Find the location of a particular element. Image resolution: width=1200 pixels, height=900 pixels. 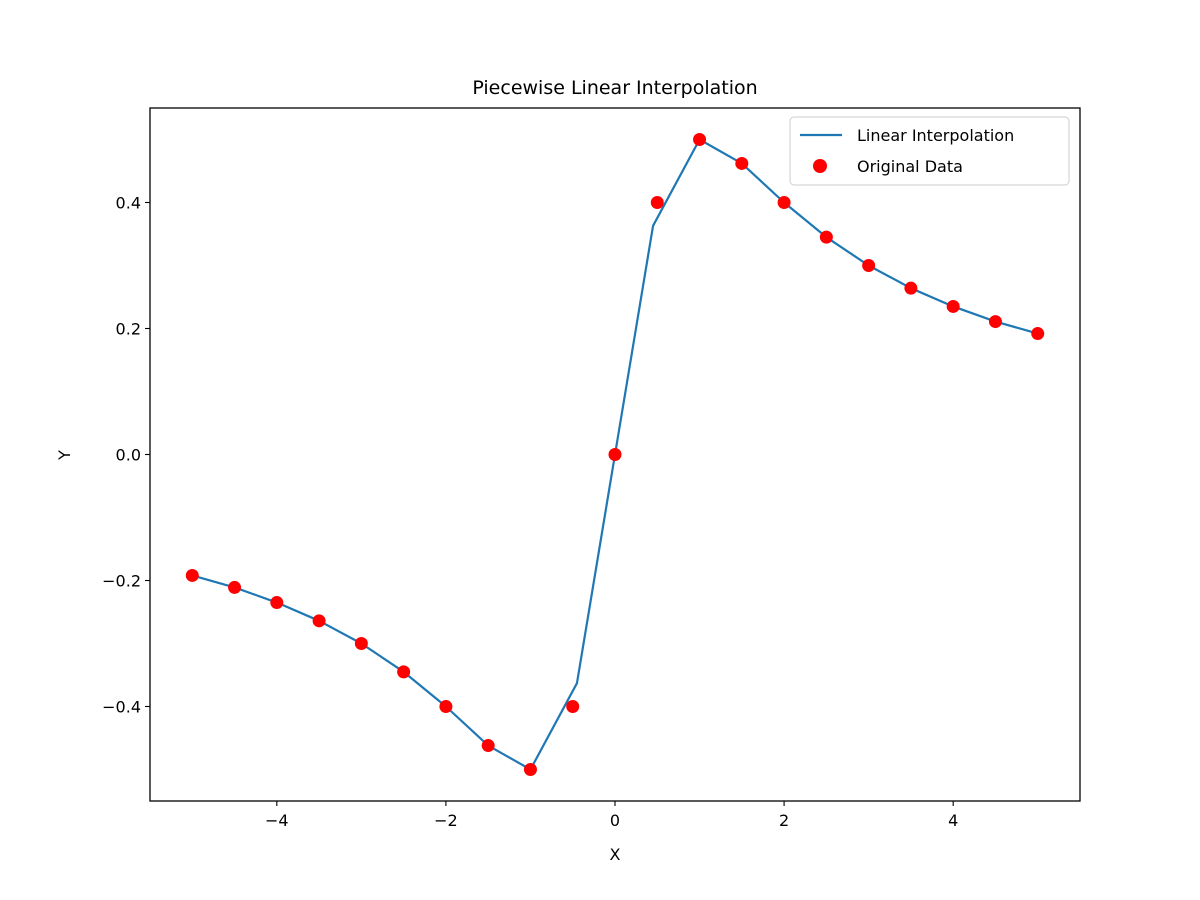

x-tick-label: 4 is located at coordinates (953, 820).